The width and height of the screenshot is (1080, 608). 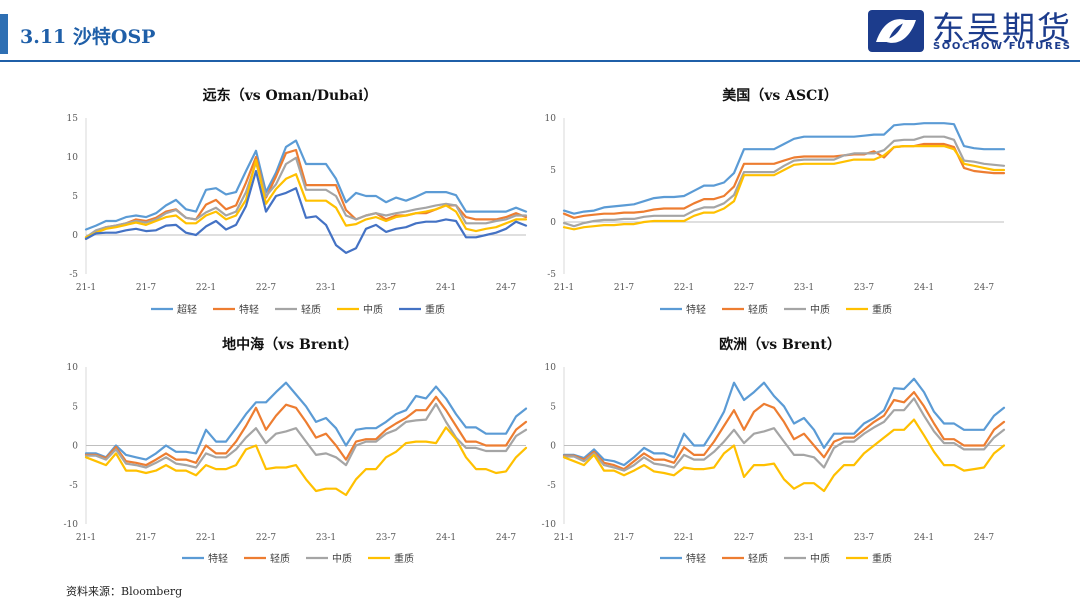 I want to click on soochow-logo-icon, so click(x=896, y=31).